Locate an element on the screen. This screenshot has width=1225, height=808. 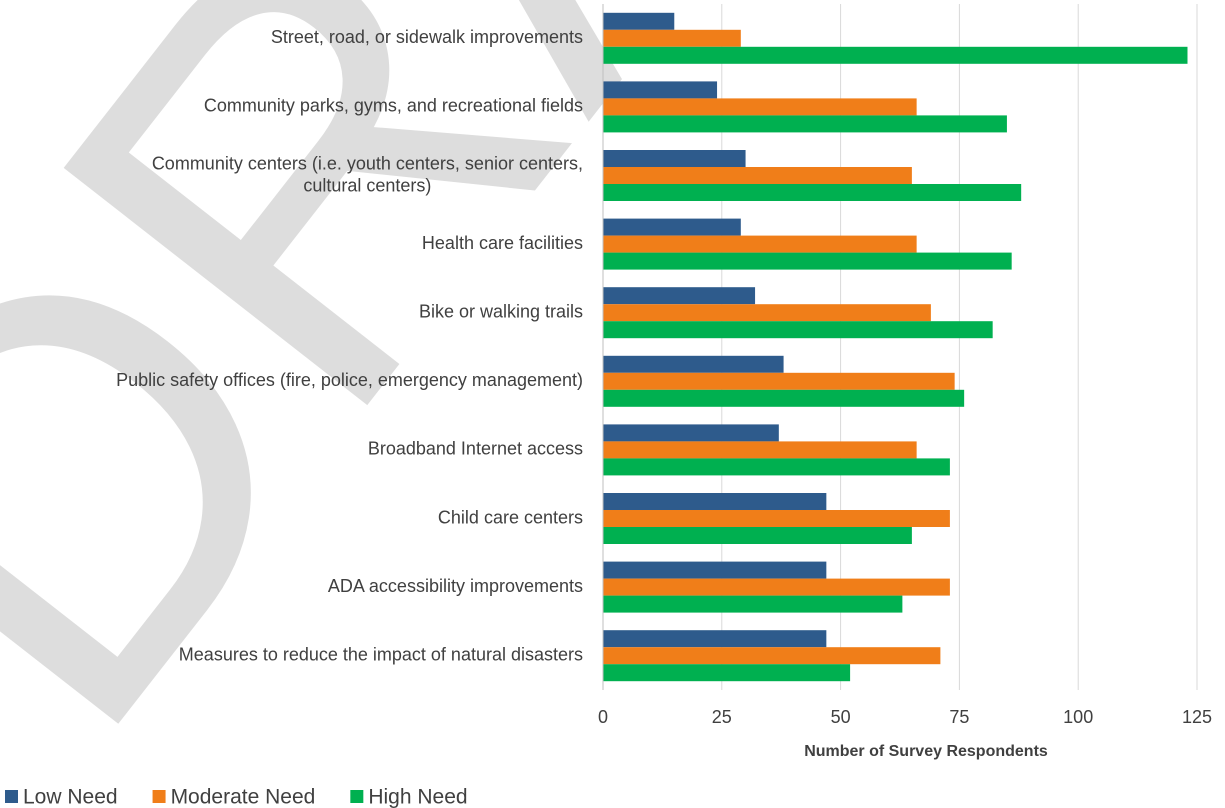
y-tick-label: ADA accessibility improvements is located at coordinates (455, 586).